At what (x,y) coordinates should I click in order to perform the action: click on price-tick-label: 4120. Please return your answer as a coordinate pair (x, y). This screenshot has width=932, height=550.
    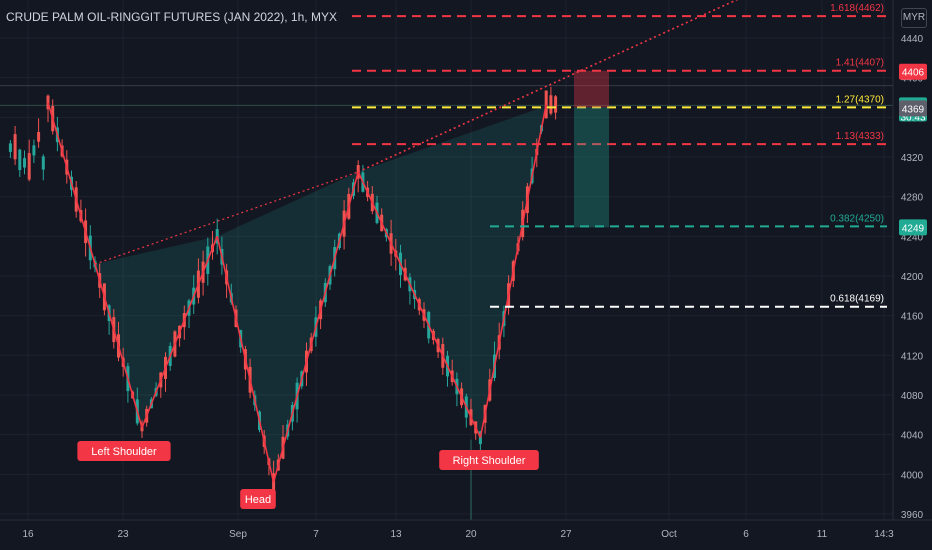
    Looking at the image, I should click on (912, 356).